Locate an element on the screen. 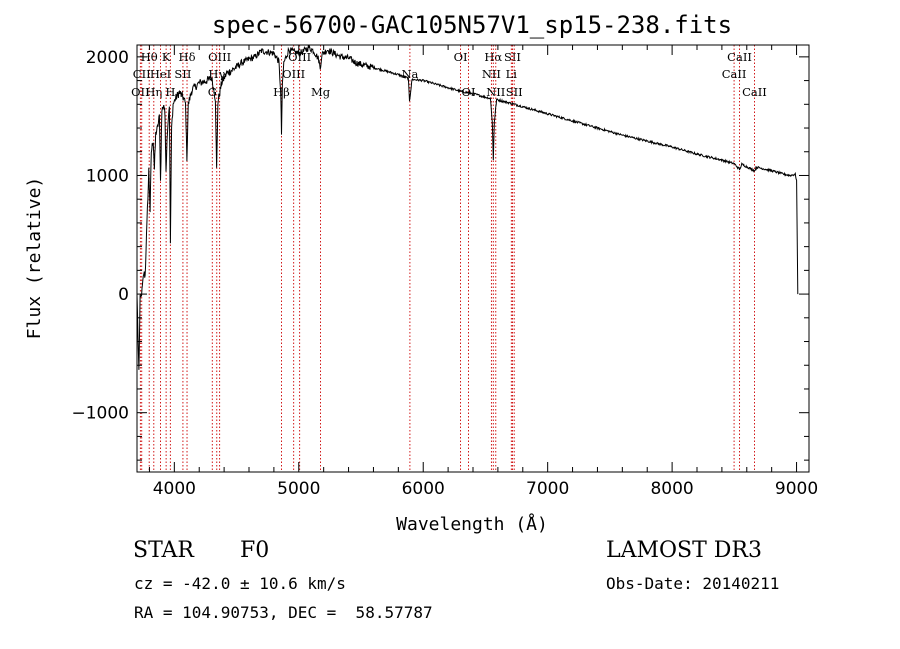  line-marker-label: OII is located at coordinates (140, 92).